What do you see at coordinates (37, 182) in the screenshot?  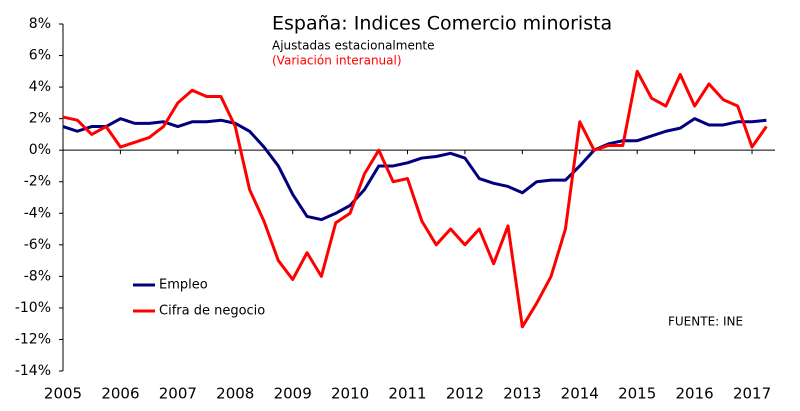 I see `y-tick-label: -2%` at bounding box center [37, 182].